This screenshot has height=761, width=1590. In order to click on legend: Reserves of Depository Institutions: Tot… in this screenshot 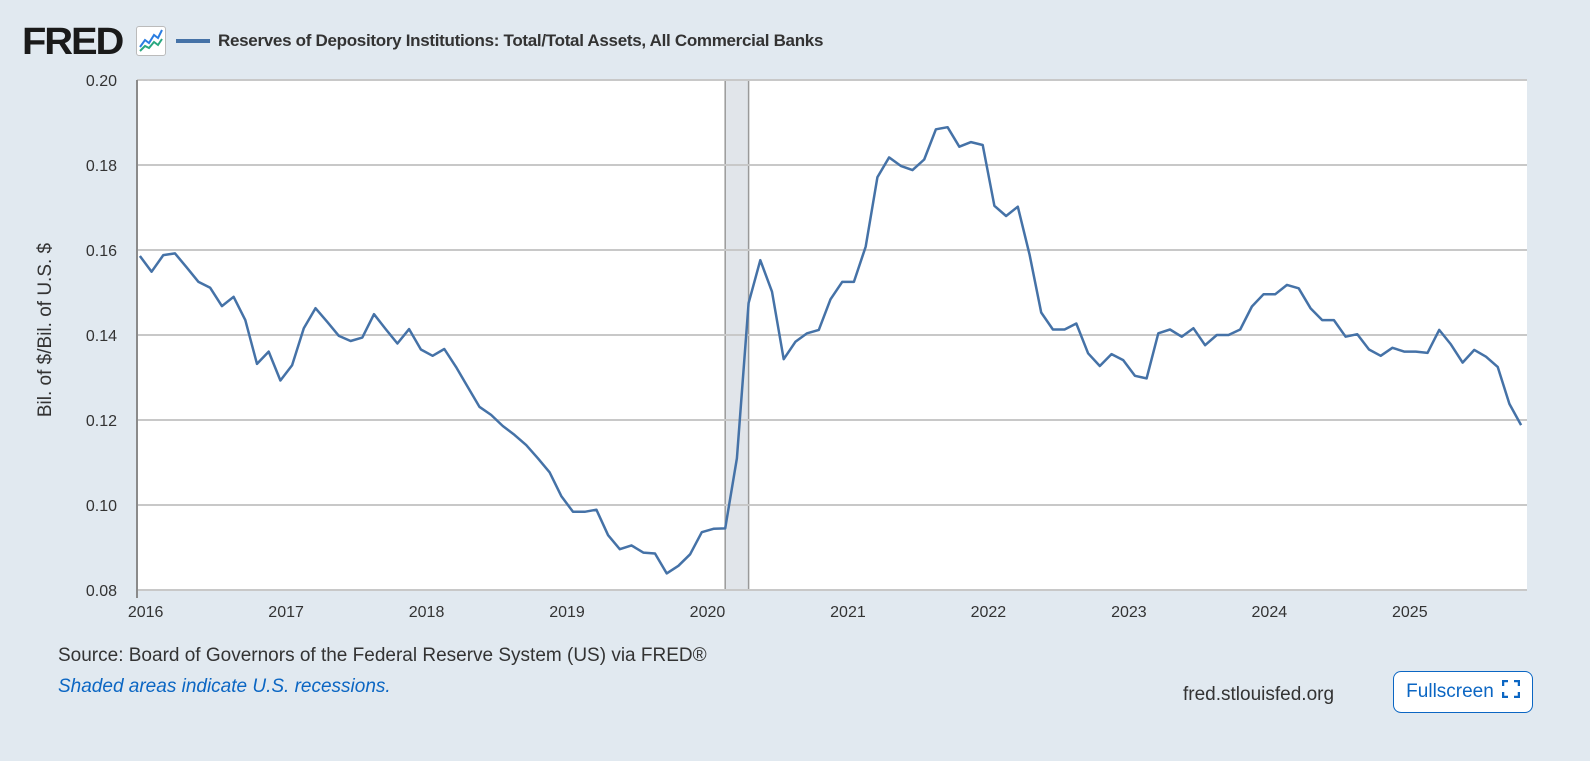, I will do `click(499, 41)`.